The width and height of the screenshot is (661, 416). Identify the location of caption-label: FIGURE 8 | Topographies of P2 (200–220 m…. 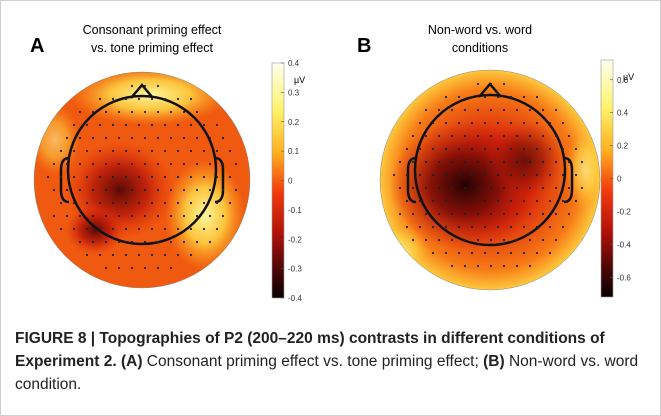
(310, 350).